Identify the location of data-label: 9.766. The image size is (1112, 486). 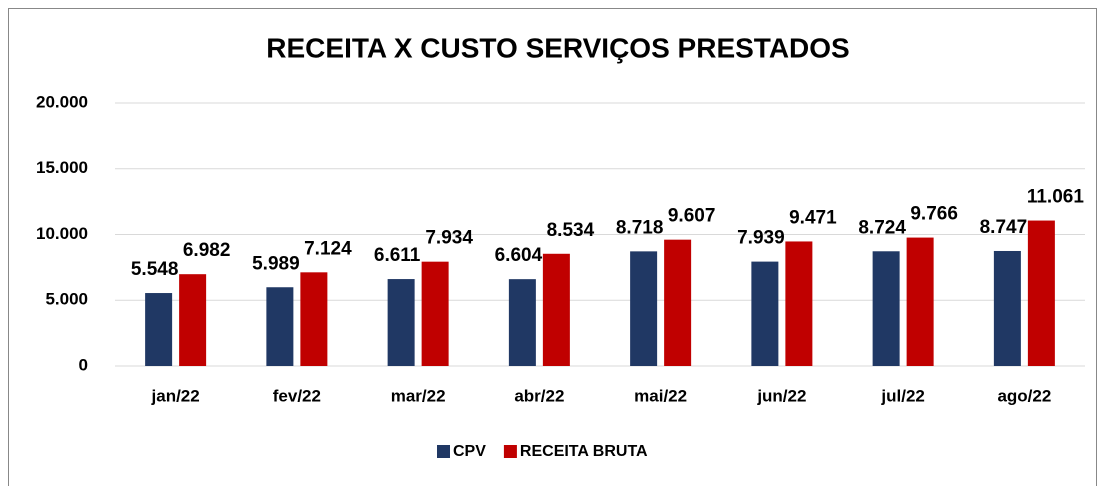
(934, 214).